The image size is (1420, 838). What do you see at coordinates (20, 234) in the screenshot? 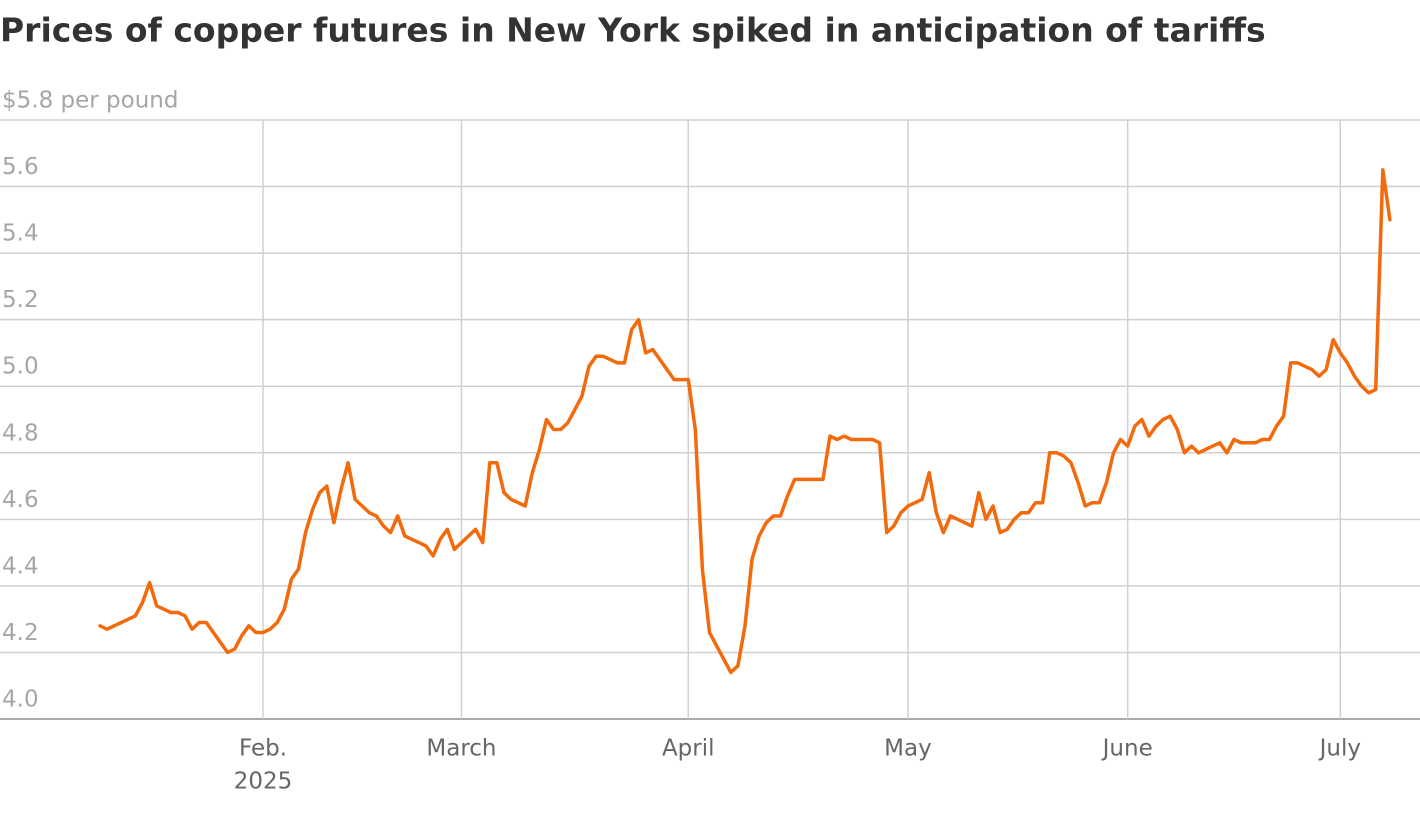
I see `y-tick-label: 5.4` at bounding box center [20, 234].